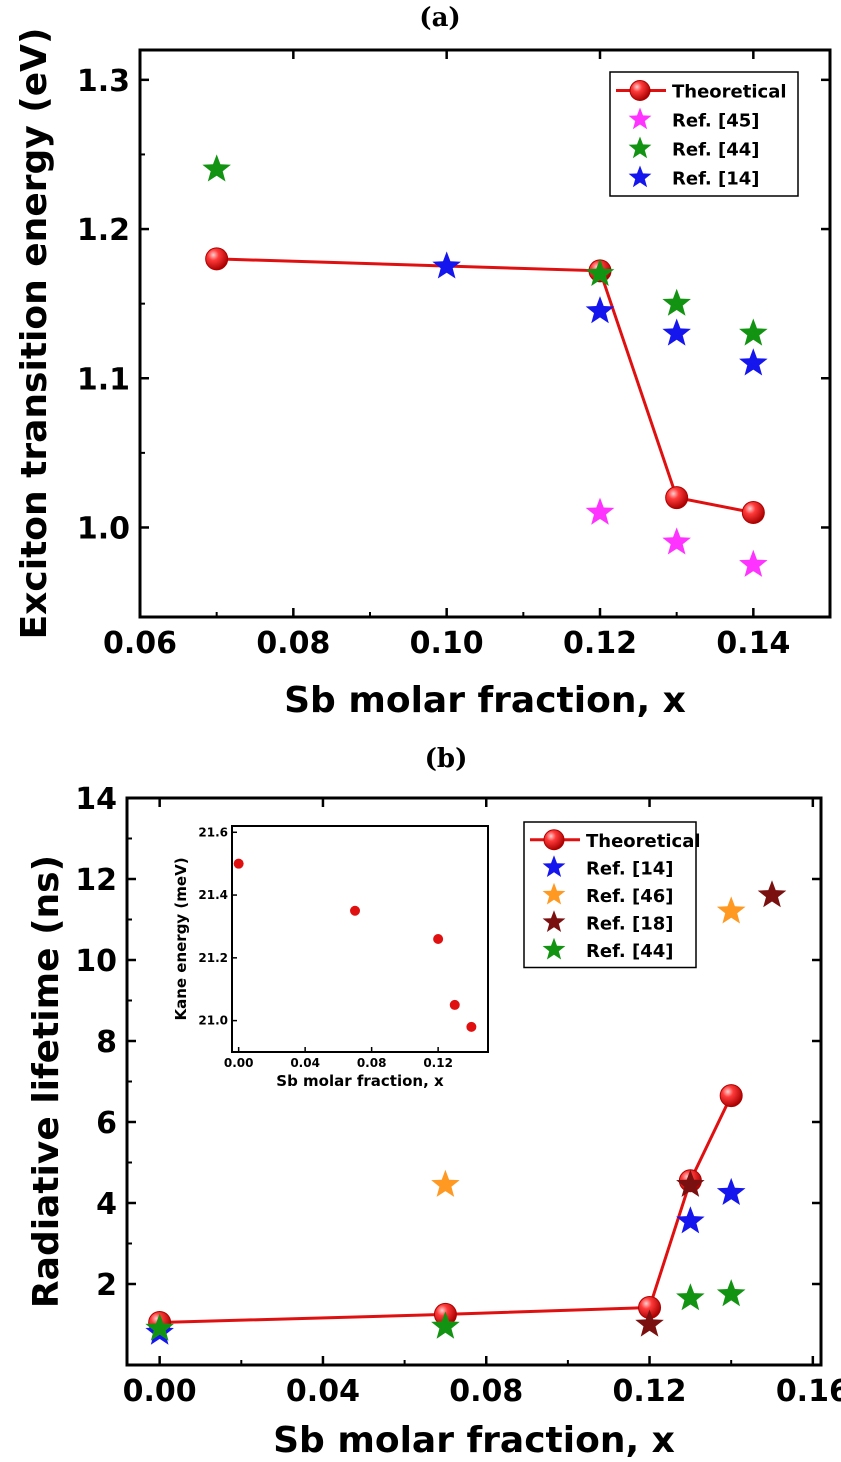 The width and height of the screenshot is (841, 1462). Describe the element at coordinates (439, 18) in the screenshot. I see `panel-a-label: (a)` at that location.